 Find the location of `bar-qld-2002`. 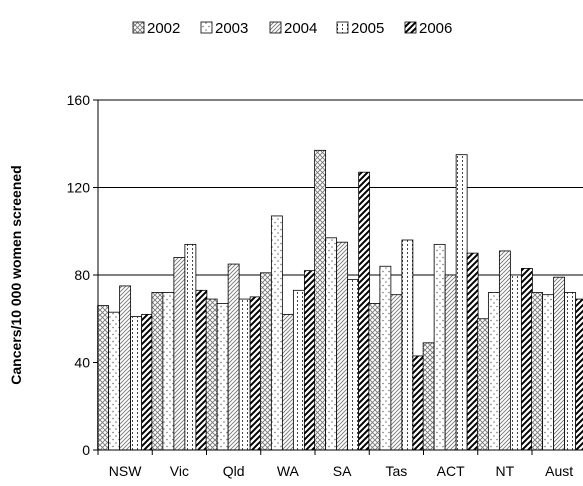

bar-qld-2002 is located at coordinates (211, 374).